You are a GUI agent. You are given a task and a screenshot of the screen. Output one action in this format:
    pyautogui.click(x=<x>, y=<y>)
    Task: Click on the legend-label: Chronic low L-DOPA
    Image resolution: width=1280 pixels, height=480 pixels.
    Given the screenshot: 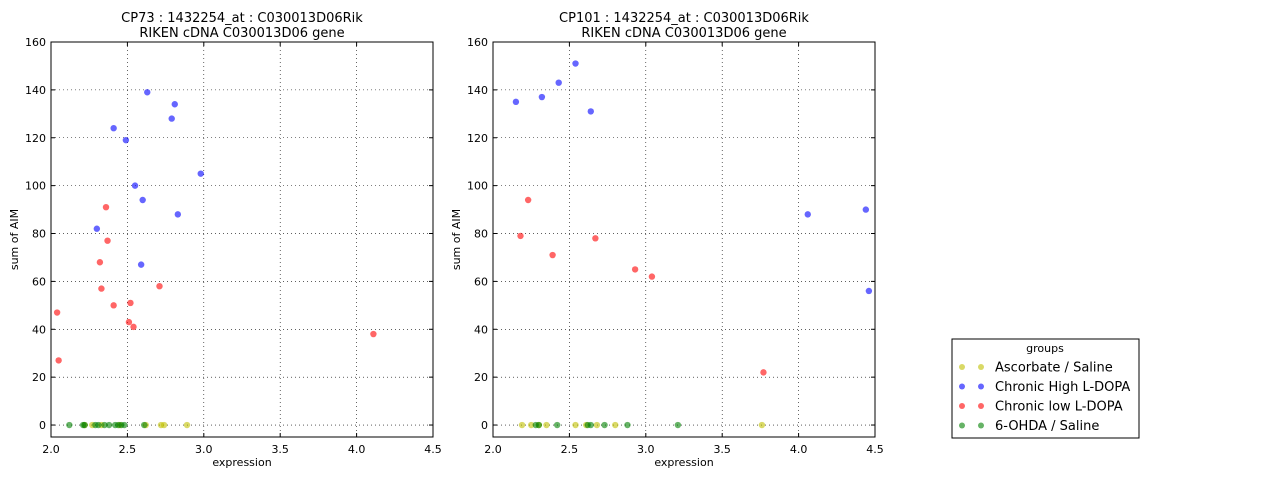 What is the action you would take?
    pyautogui.click(x=1059, y=407)
    